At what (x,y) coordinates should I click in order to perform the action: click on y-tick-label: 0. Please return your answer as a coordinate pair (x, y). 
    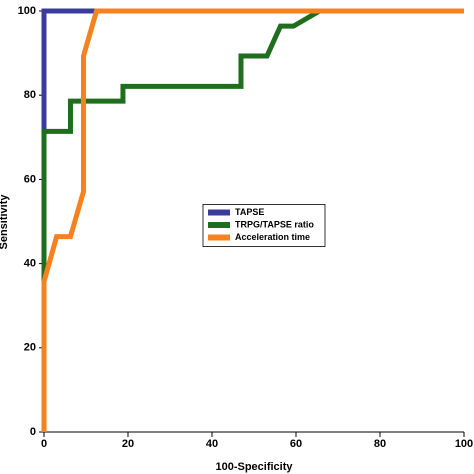
    Looking at the image, I should click on (33, 432).